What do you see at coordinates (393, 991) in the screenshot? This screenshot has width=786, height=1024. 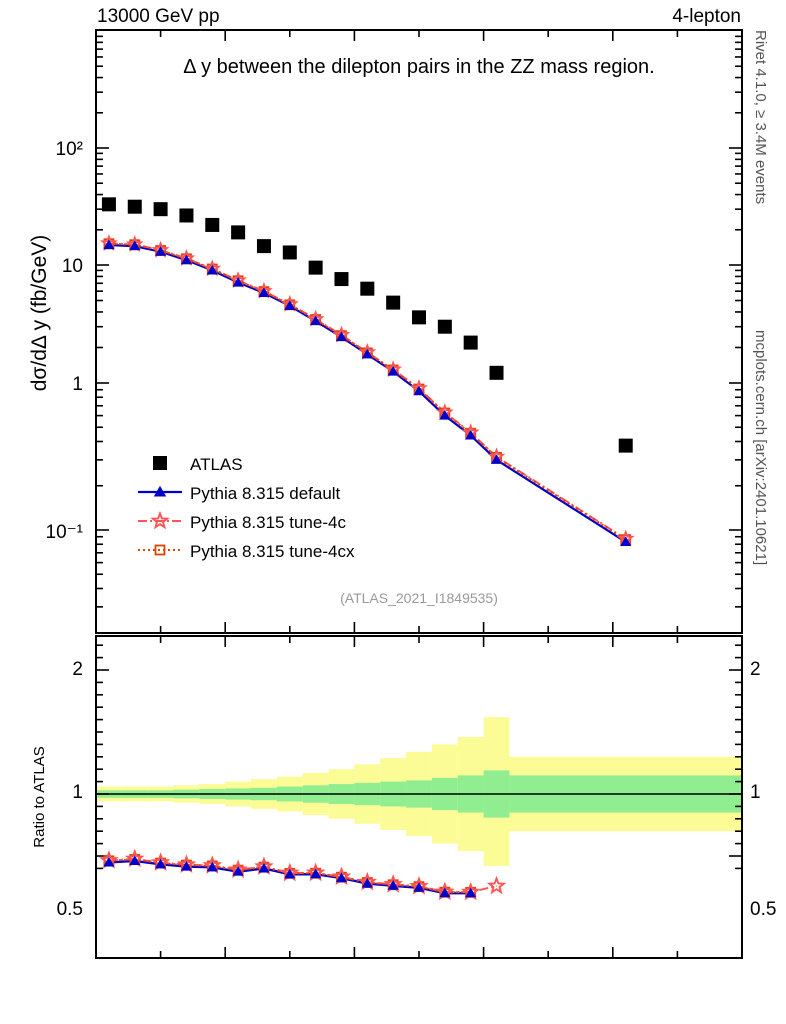 I see `ratio-panel-clip-bottom` at bounding box center [393, 991].